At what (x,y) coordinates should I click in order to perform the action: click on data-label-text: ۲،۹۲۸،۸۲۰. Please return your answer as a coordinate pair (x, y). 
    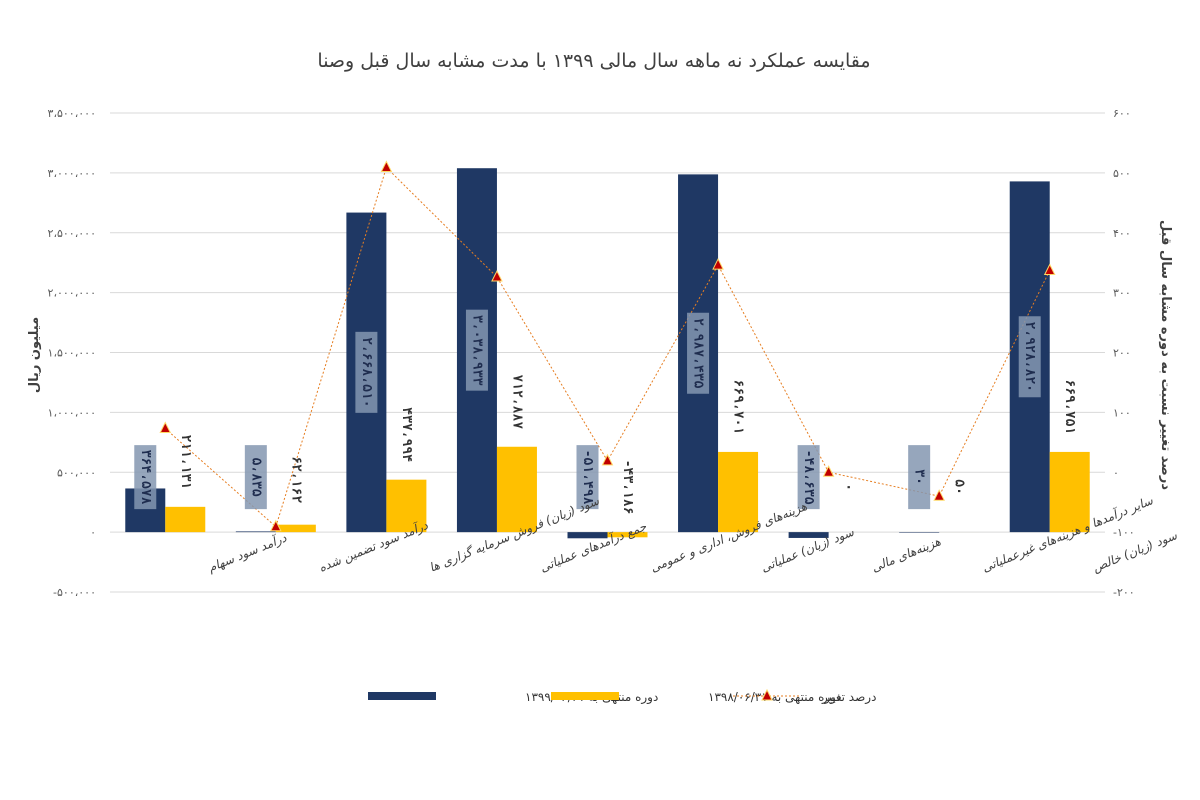
    Looking at the image, I should click on (1029, 357).